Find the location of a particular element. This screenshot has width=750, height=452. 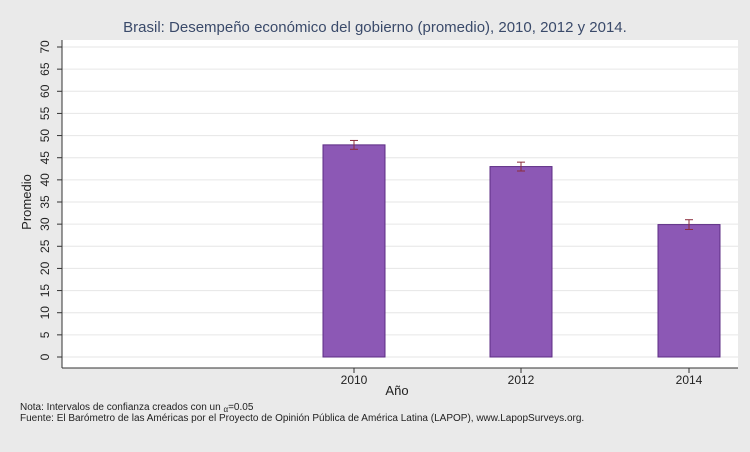

y-tick-label: 20 is located at coordinates (45, 268).